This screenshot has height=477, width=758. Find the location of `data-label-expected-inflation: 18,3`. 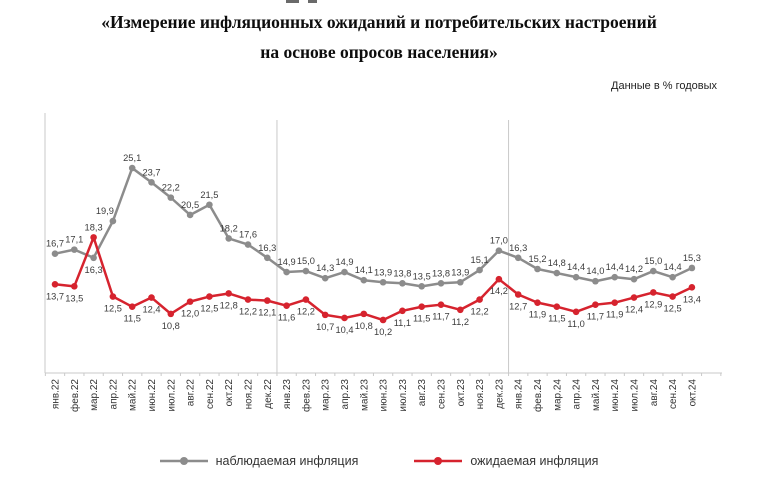

data-label-expected-inflation: 18,3 is located at coordinates (94, 227).